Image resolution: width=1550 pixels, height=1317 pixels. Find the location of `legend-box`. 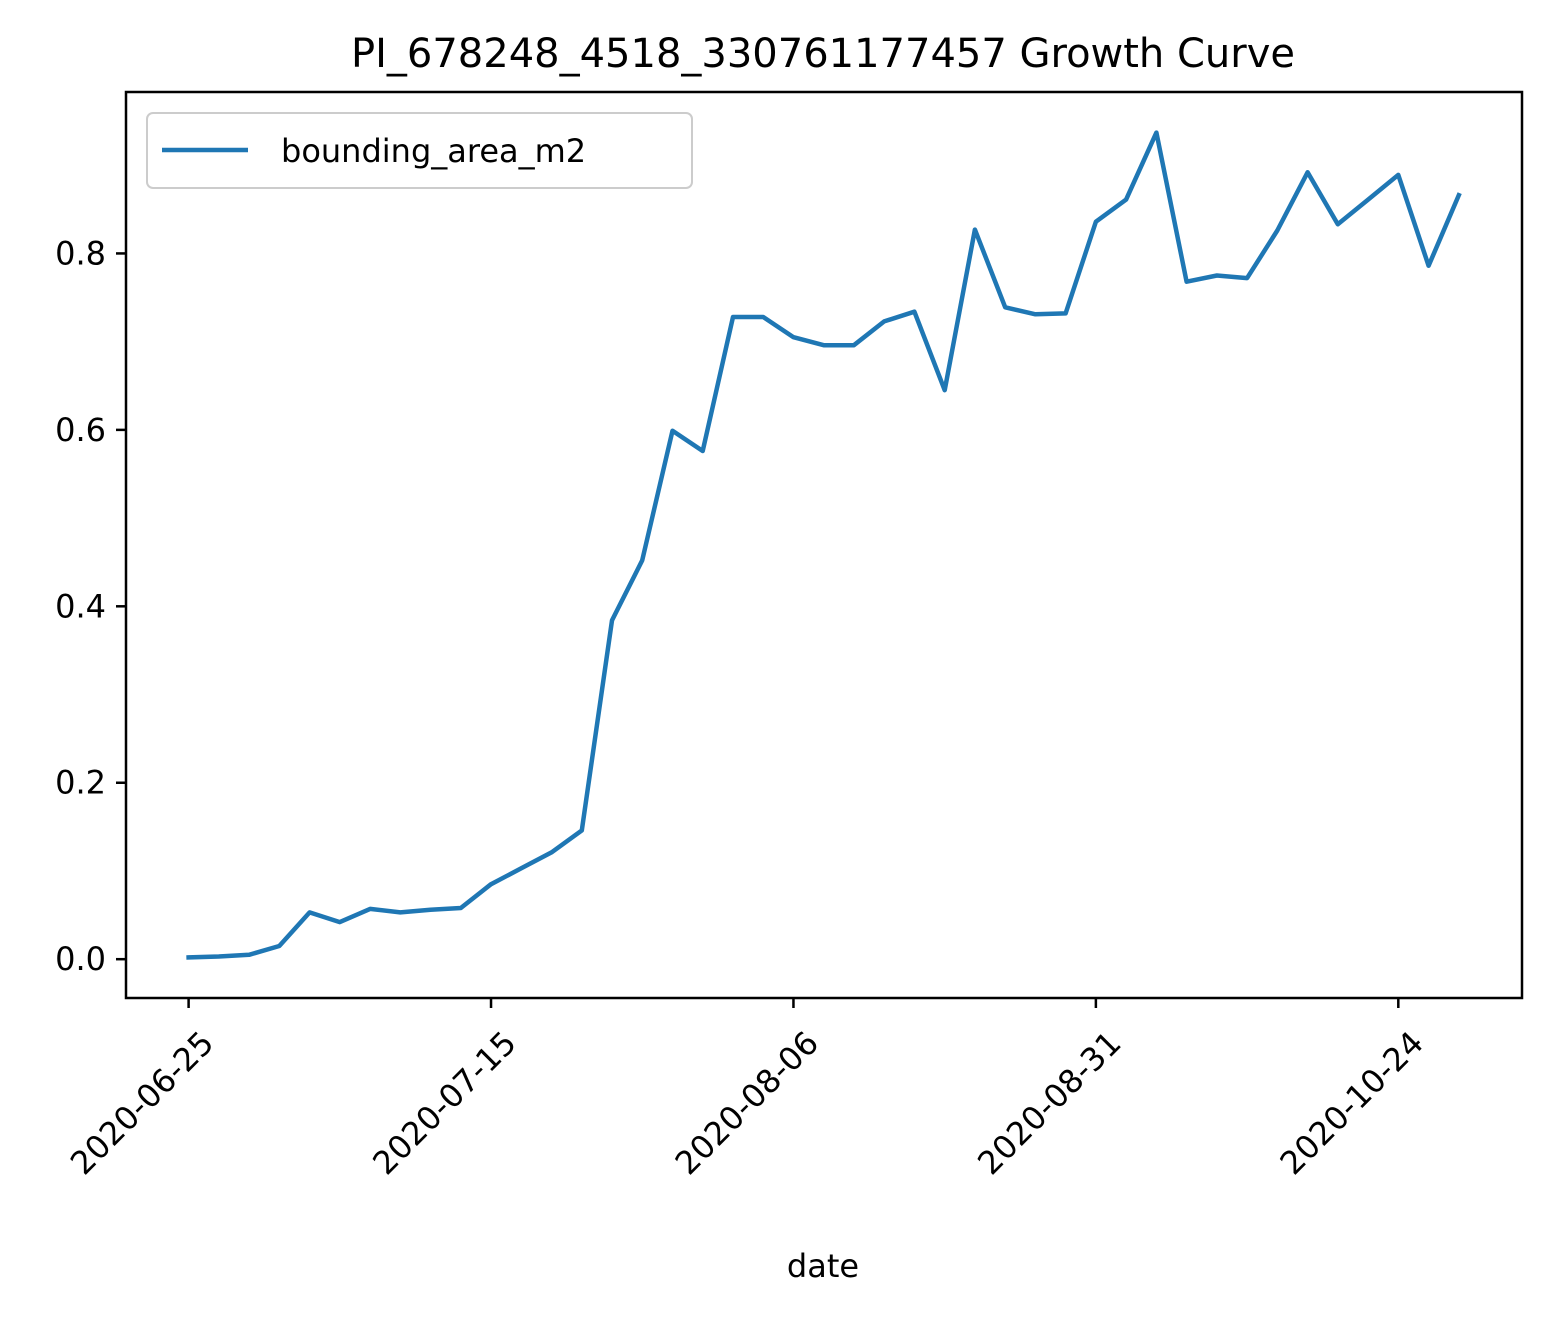

legend-box is located at coordinates (419, 150).